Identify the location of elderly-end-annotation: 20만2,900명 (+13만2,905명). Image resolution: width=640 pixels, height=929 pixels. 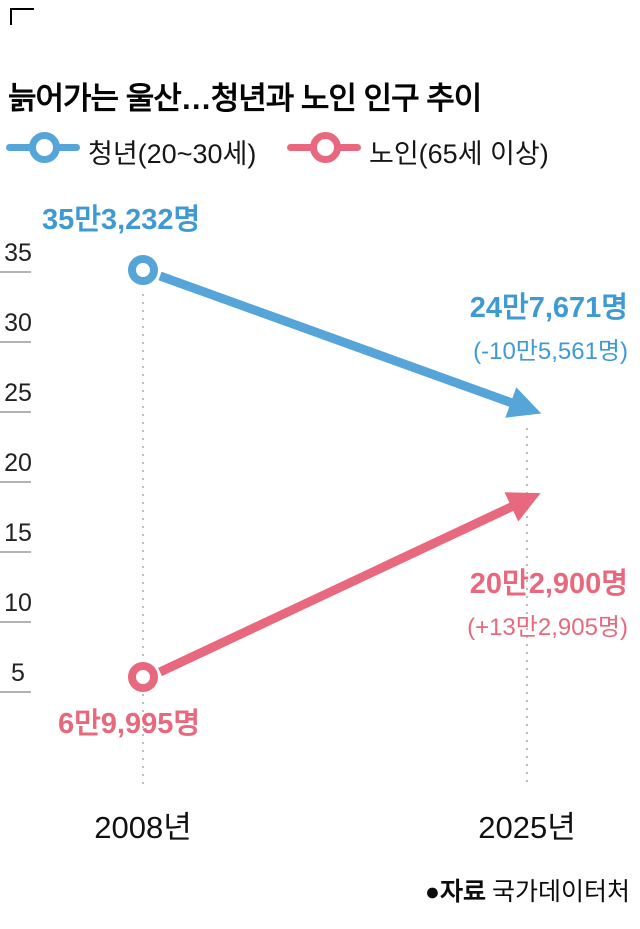
(547, 601).